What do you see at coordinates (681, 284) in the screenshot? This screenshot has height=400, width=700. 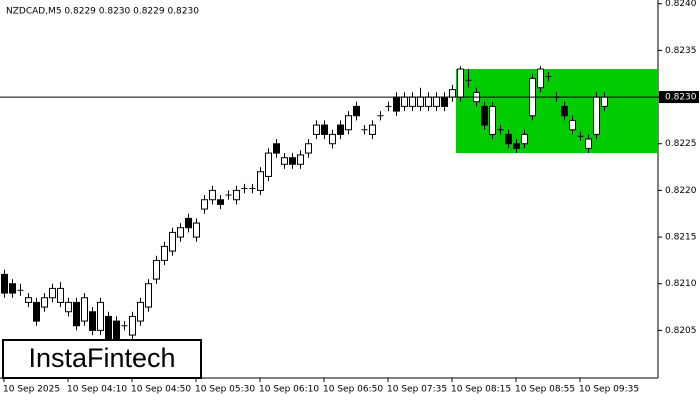 I see `y-tick-label: 0.8210` at bounding box center [681, 284].